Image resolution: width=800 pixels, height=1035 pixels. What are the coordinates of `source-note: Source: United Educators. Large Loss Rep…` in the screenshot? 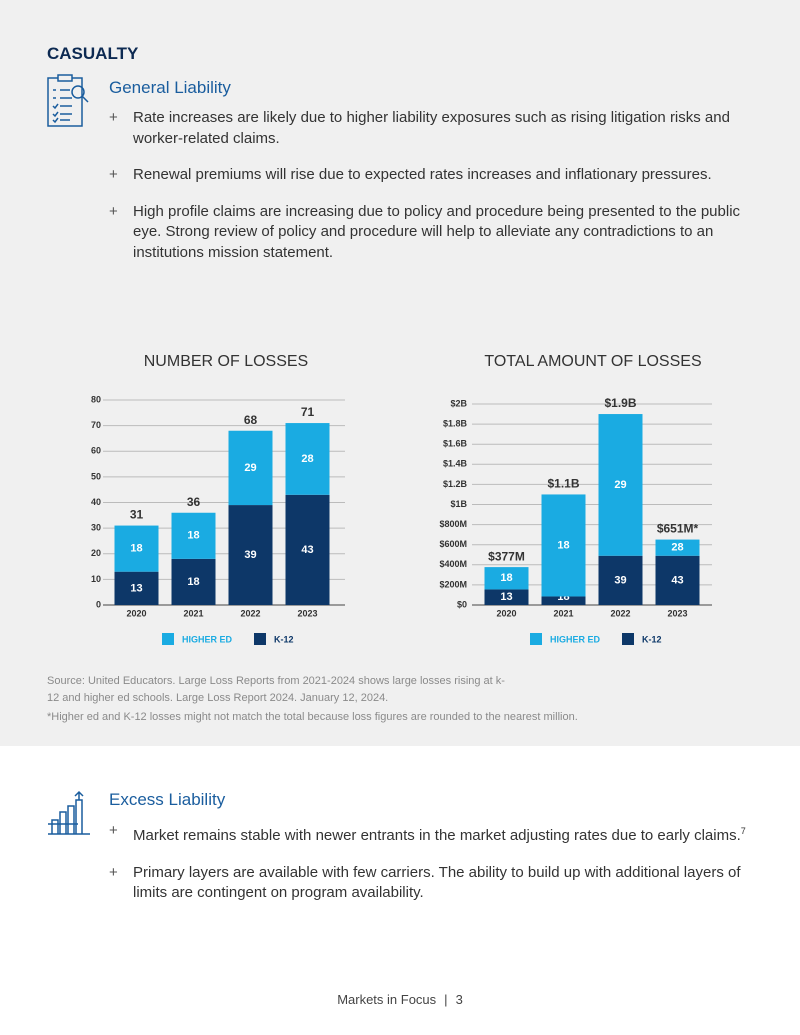 It's located at (276, 689).